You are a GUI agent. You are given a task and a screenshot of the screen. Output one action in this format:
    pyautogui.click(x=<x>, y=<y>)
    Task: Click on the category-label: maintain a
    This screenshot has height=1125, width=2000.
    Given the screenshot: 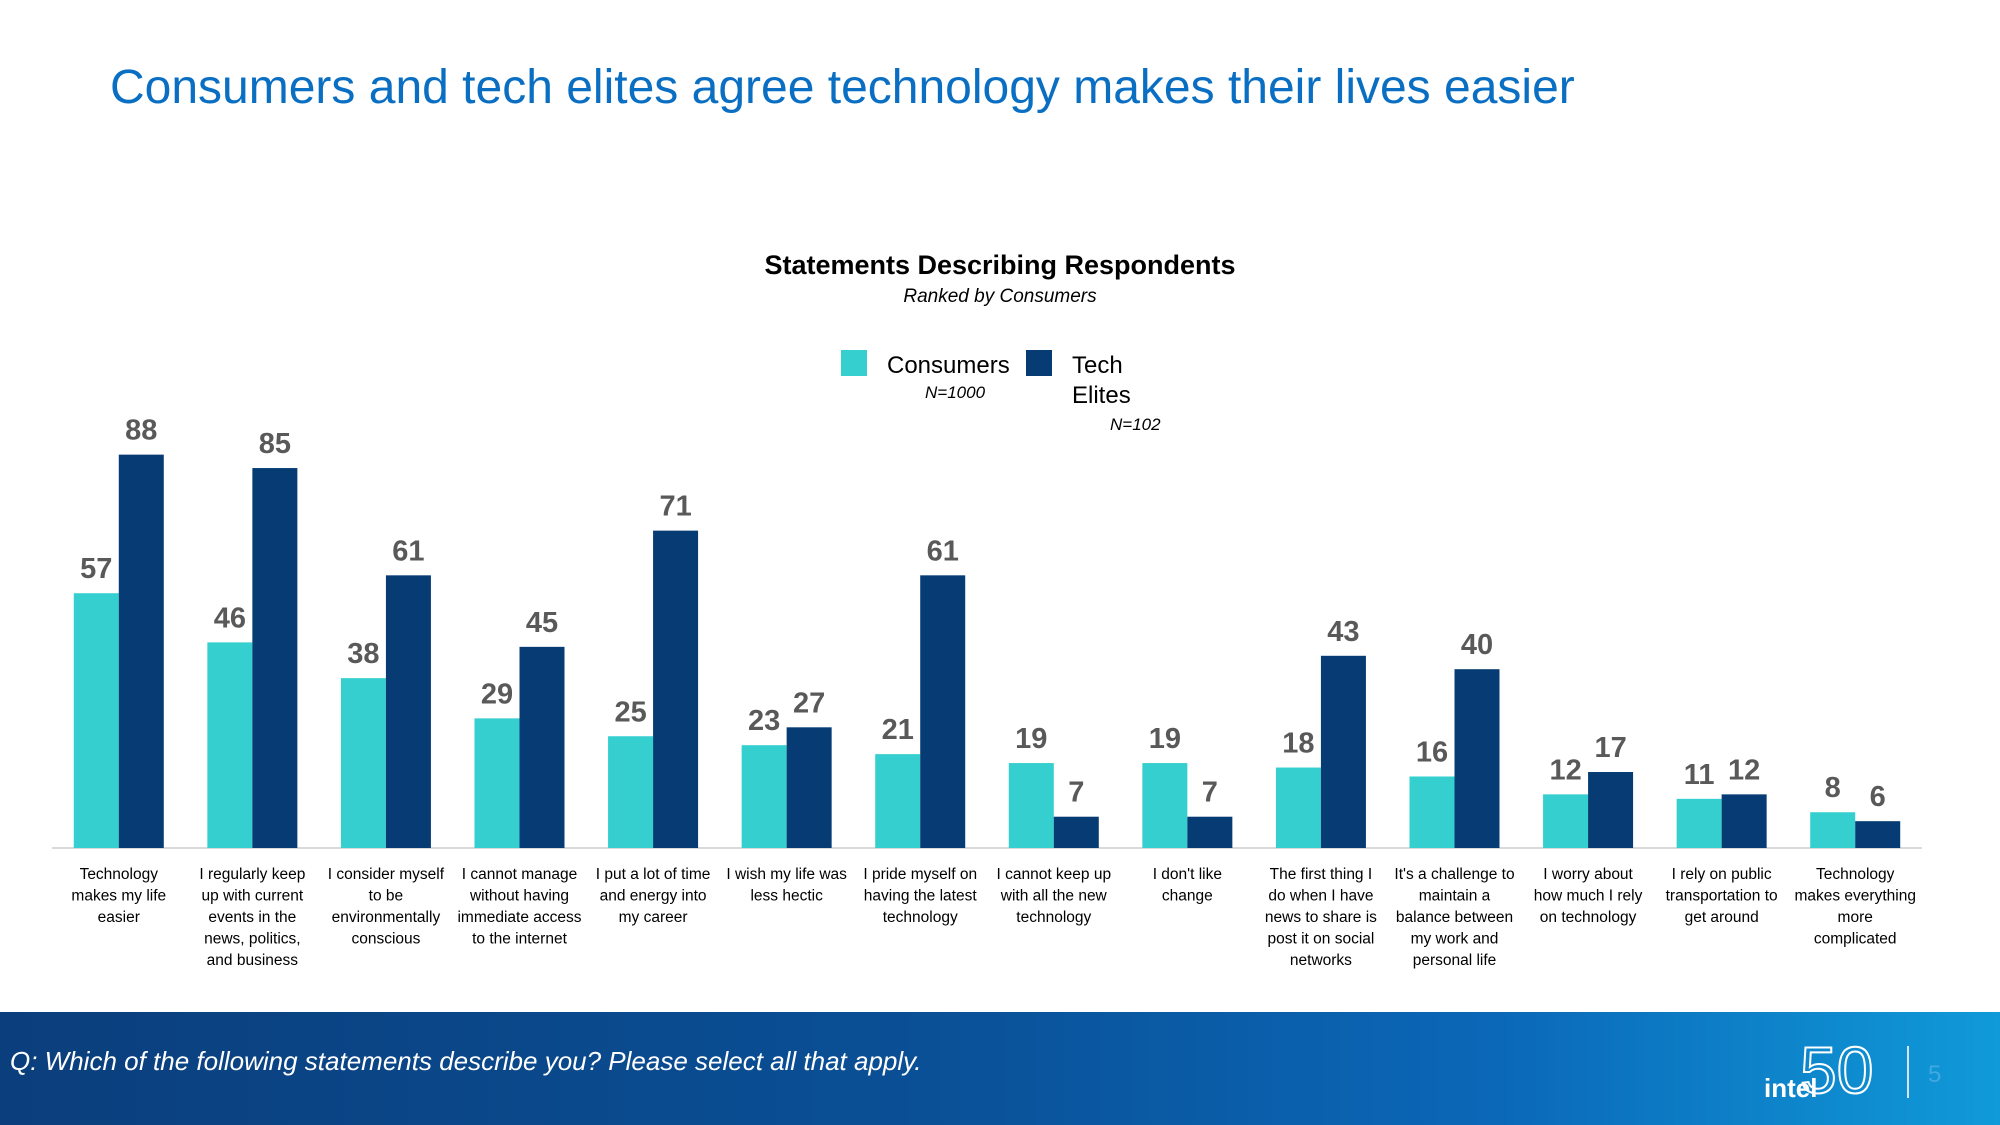 What is the action you would take?
    pyautogui.click(x=1455, y=896)
    